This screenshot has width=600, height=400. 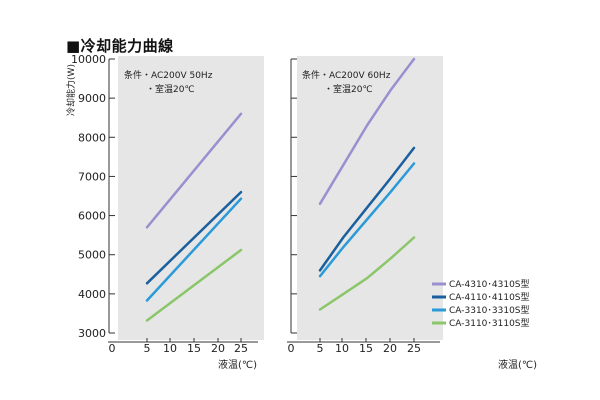 What do you see at coordinates (92, 333) in the screenshot?
I see `y-tick-label: 3000` at bounding box center [92, 333].